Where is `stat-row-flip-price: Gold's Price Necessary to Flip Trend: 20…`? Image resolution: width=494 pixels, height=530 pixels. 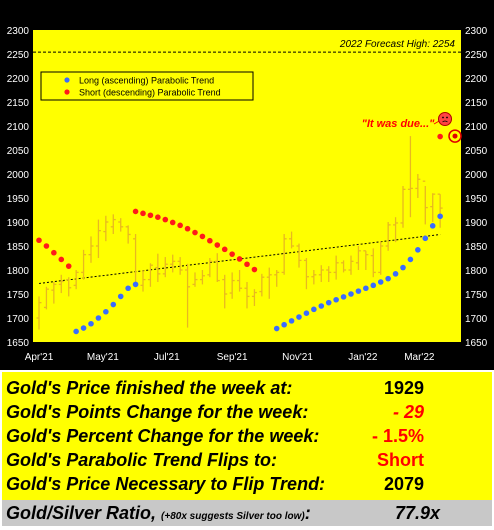 stat-row-flip-price: Gold's Price Necessary to Flip Trend: 20… is located at coordinates (247, 484).